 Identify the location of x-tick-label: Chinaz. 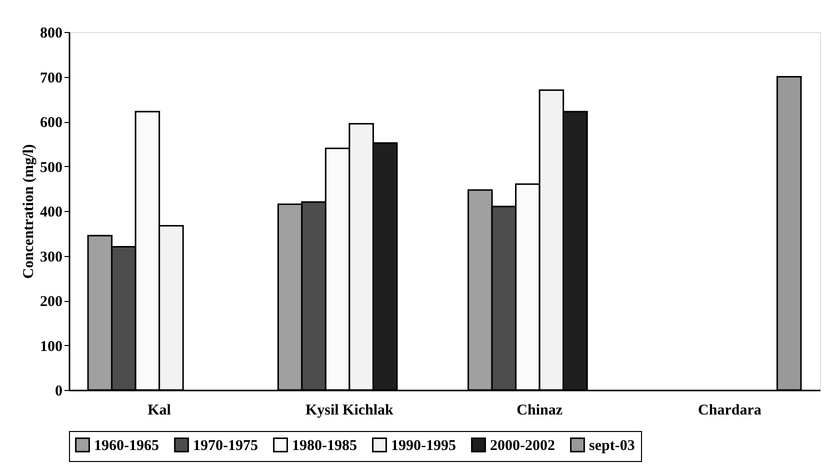
(539, 410).